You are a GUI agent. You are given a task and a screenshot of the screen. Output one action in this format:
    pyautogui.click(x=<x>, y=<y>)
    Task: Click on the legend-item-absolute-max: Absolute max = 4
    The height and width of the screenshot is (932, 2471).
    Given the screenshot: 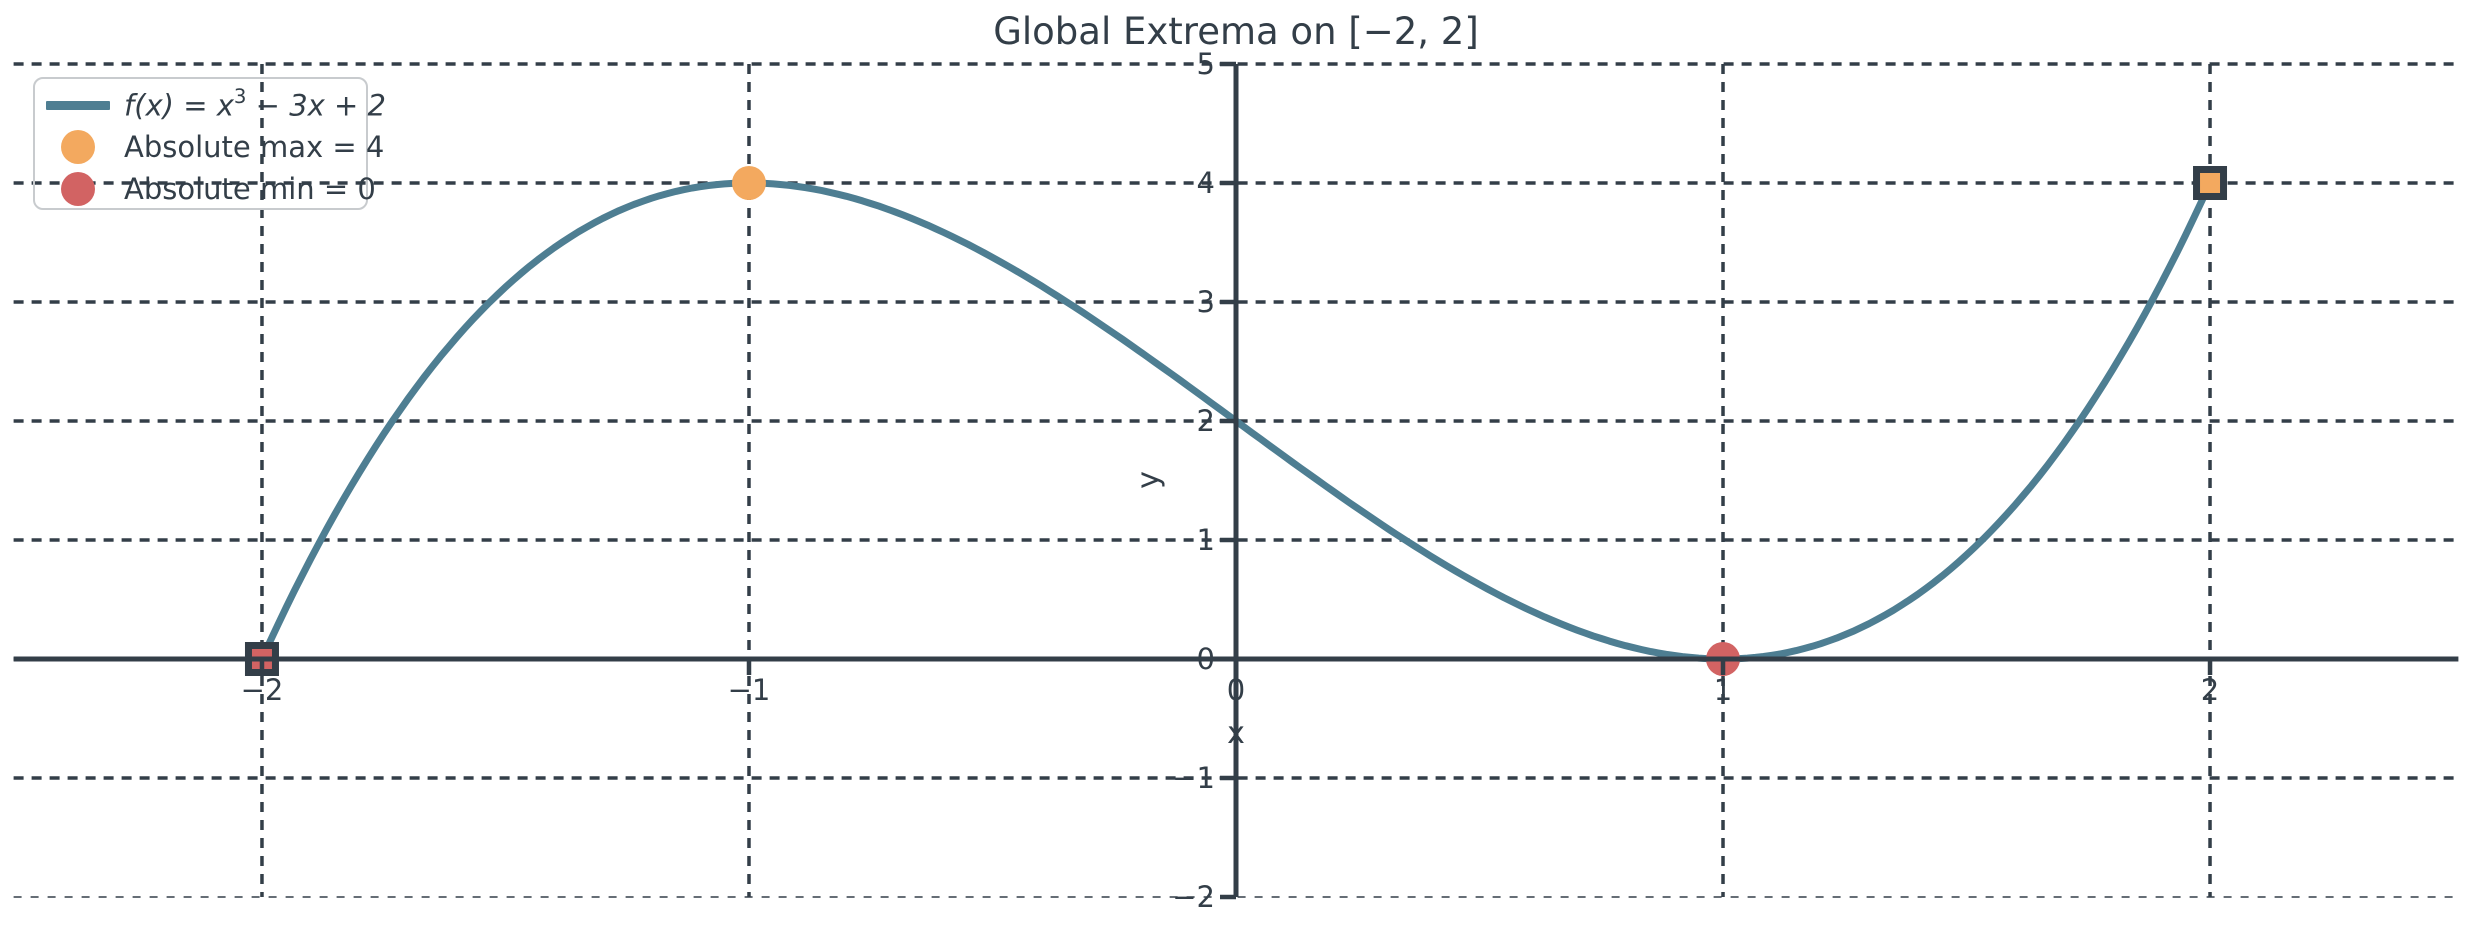 What is the action you would take?
    pyautogui.click(x=209, y=147)
    